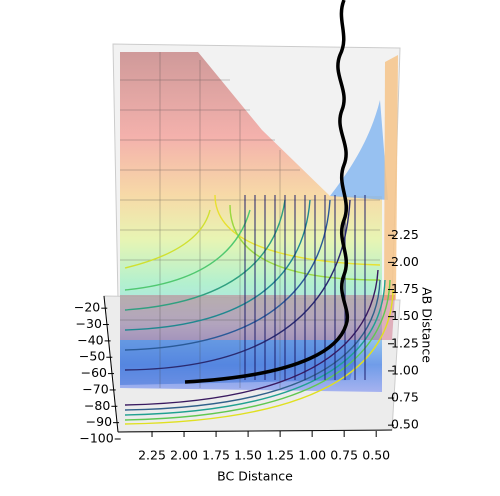 This screenshot has height=496, width=500. What do you see at coordinates (97, 405) in the screenshot?
I see `z-tick-label: −80` at bounding box center [97, 405].